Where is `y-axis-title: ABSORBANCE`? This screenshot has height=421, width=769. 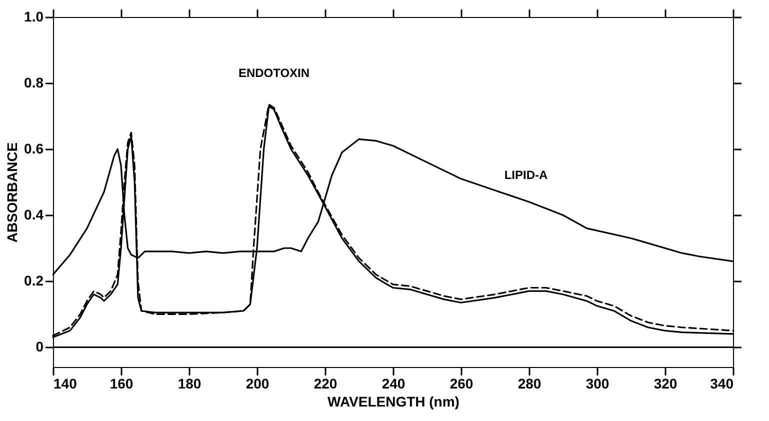 y-axis-title: ABSORBANCE is located at coordinates (12, 192).